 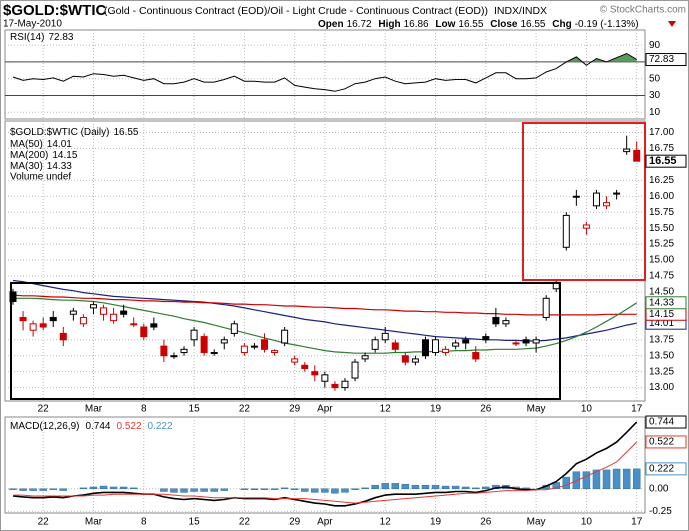 I want to click on legend-value: 0.522, so click(x=129, y=426).